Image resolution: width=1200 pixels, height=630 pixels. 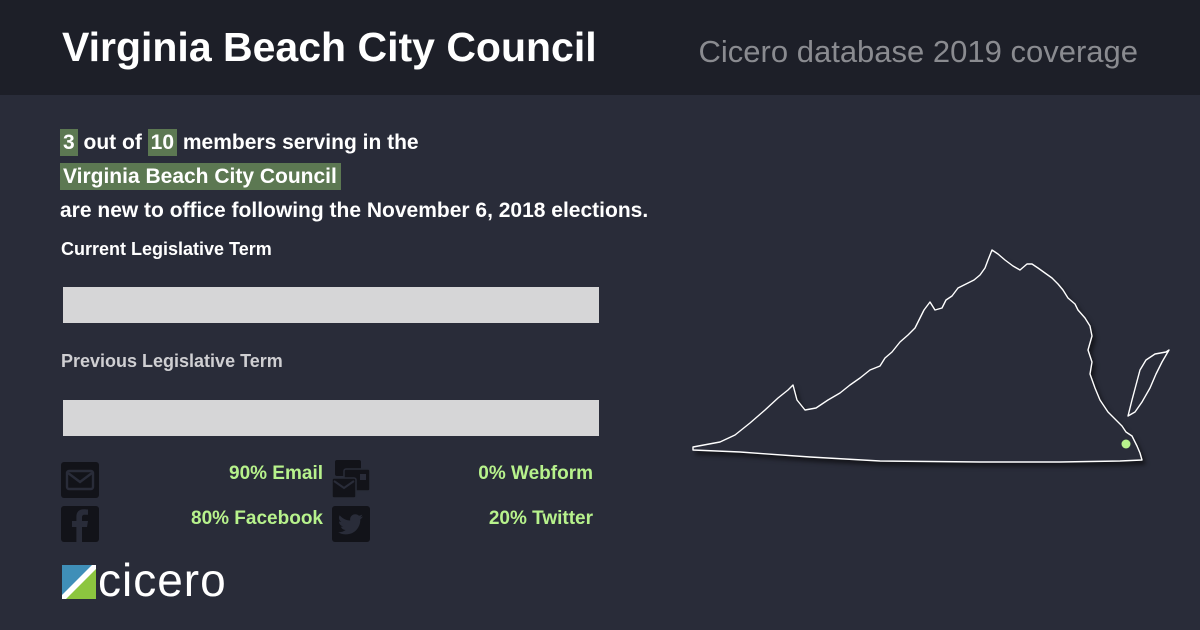 I want to click on previous-term-bar, so click(x=331, y=418).